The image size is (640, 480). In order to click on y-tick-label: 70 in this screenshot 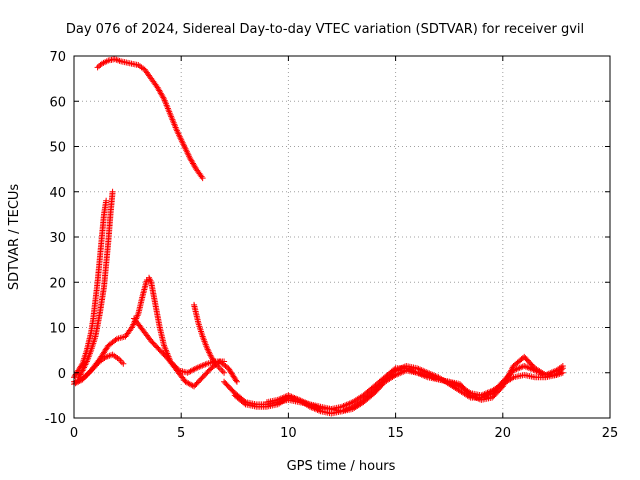, I will do `click(57, 57)`.